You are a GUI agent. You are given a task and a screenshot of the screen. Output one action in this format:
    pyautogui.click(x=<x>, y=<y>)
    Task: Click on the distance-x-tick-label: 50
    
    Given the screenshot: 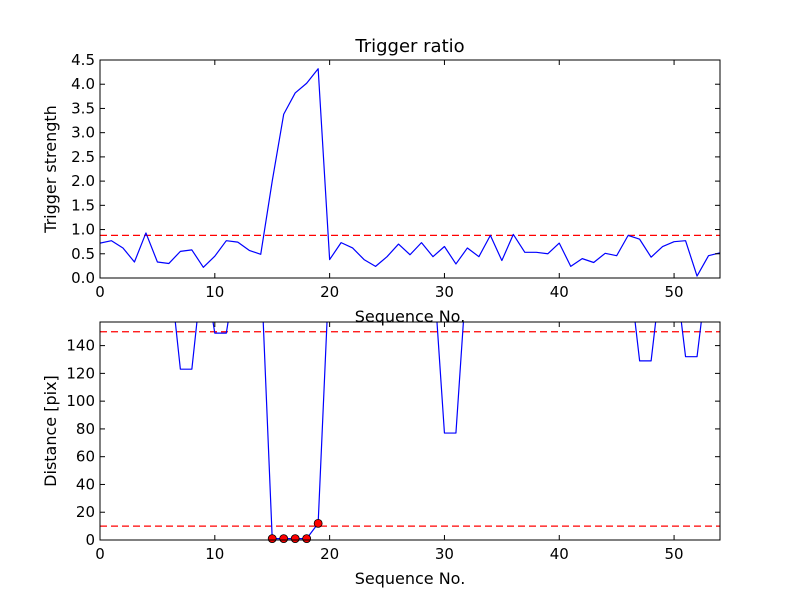 What is the action you would take?
    pyautogui.click(x=674, y=554)
    